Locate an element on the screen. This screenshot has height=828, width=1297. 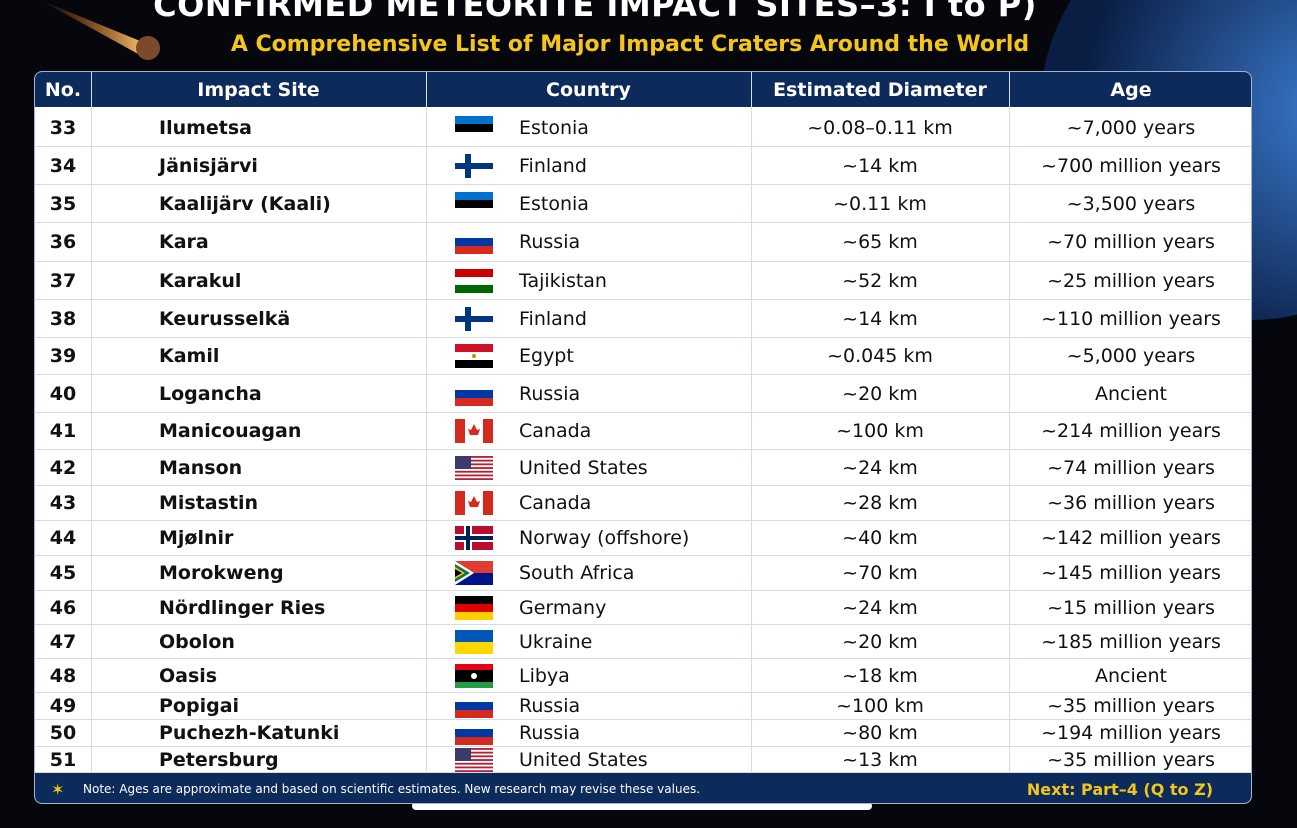
row-number: 39 is located at coordinates (63, 356).